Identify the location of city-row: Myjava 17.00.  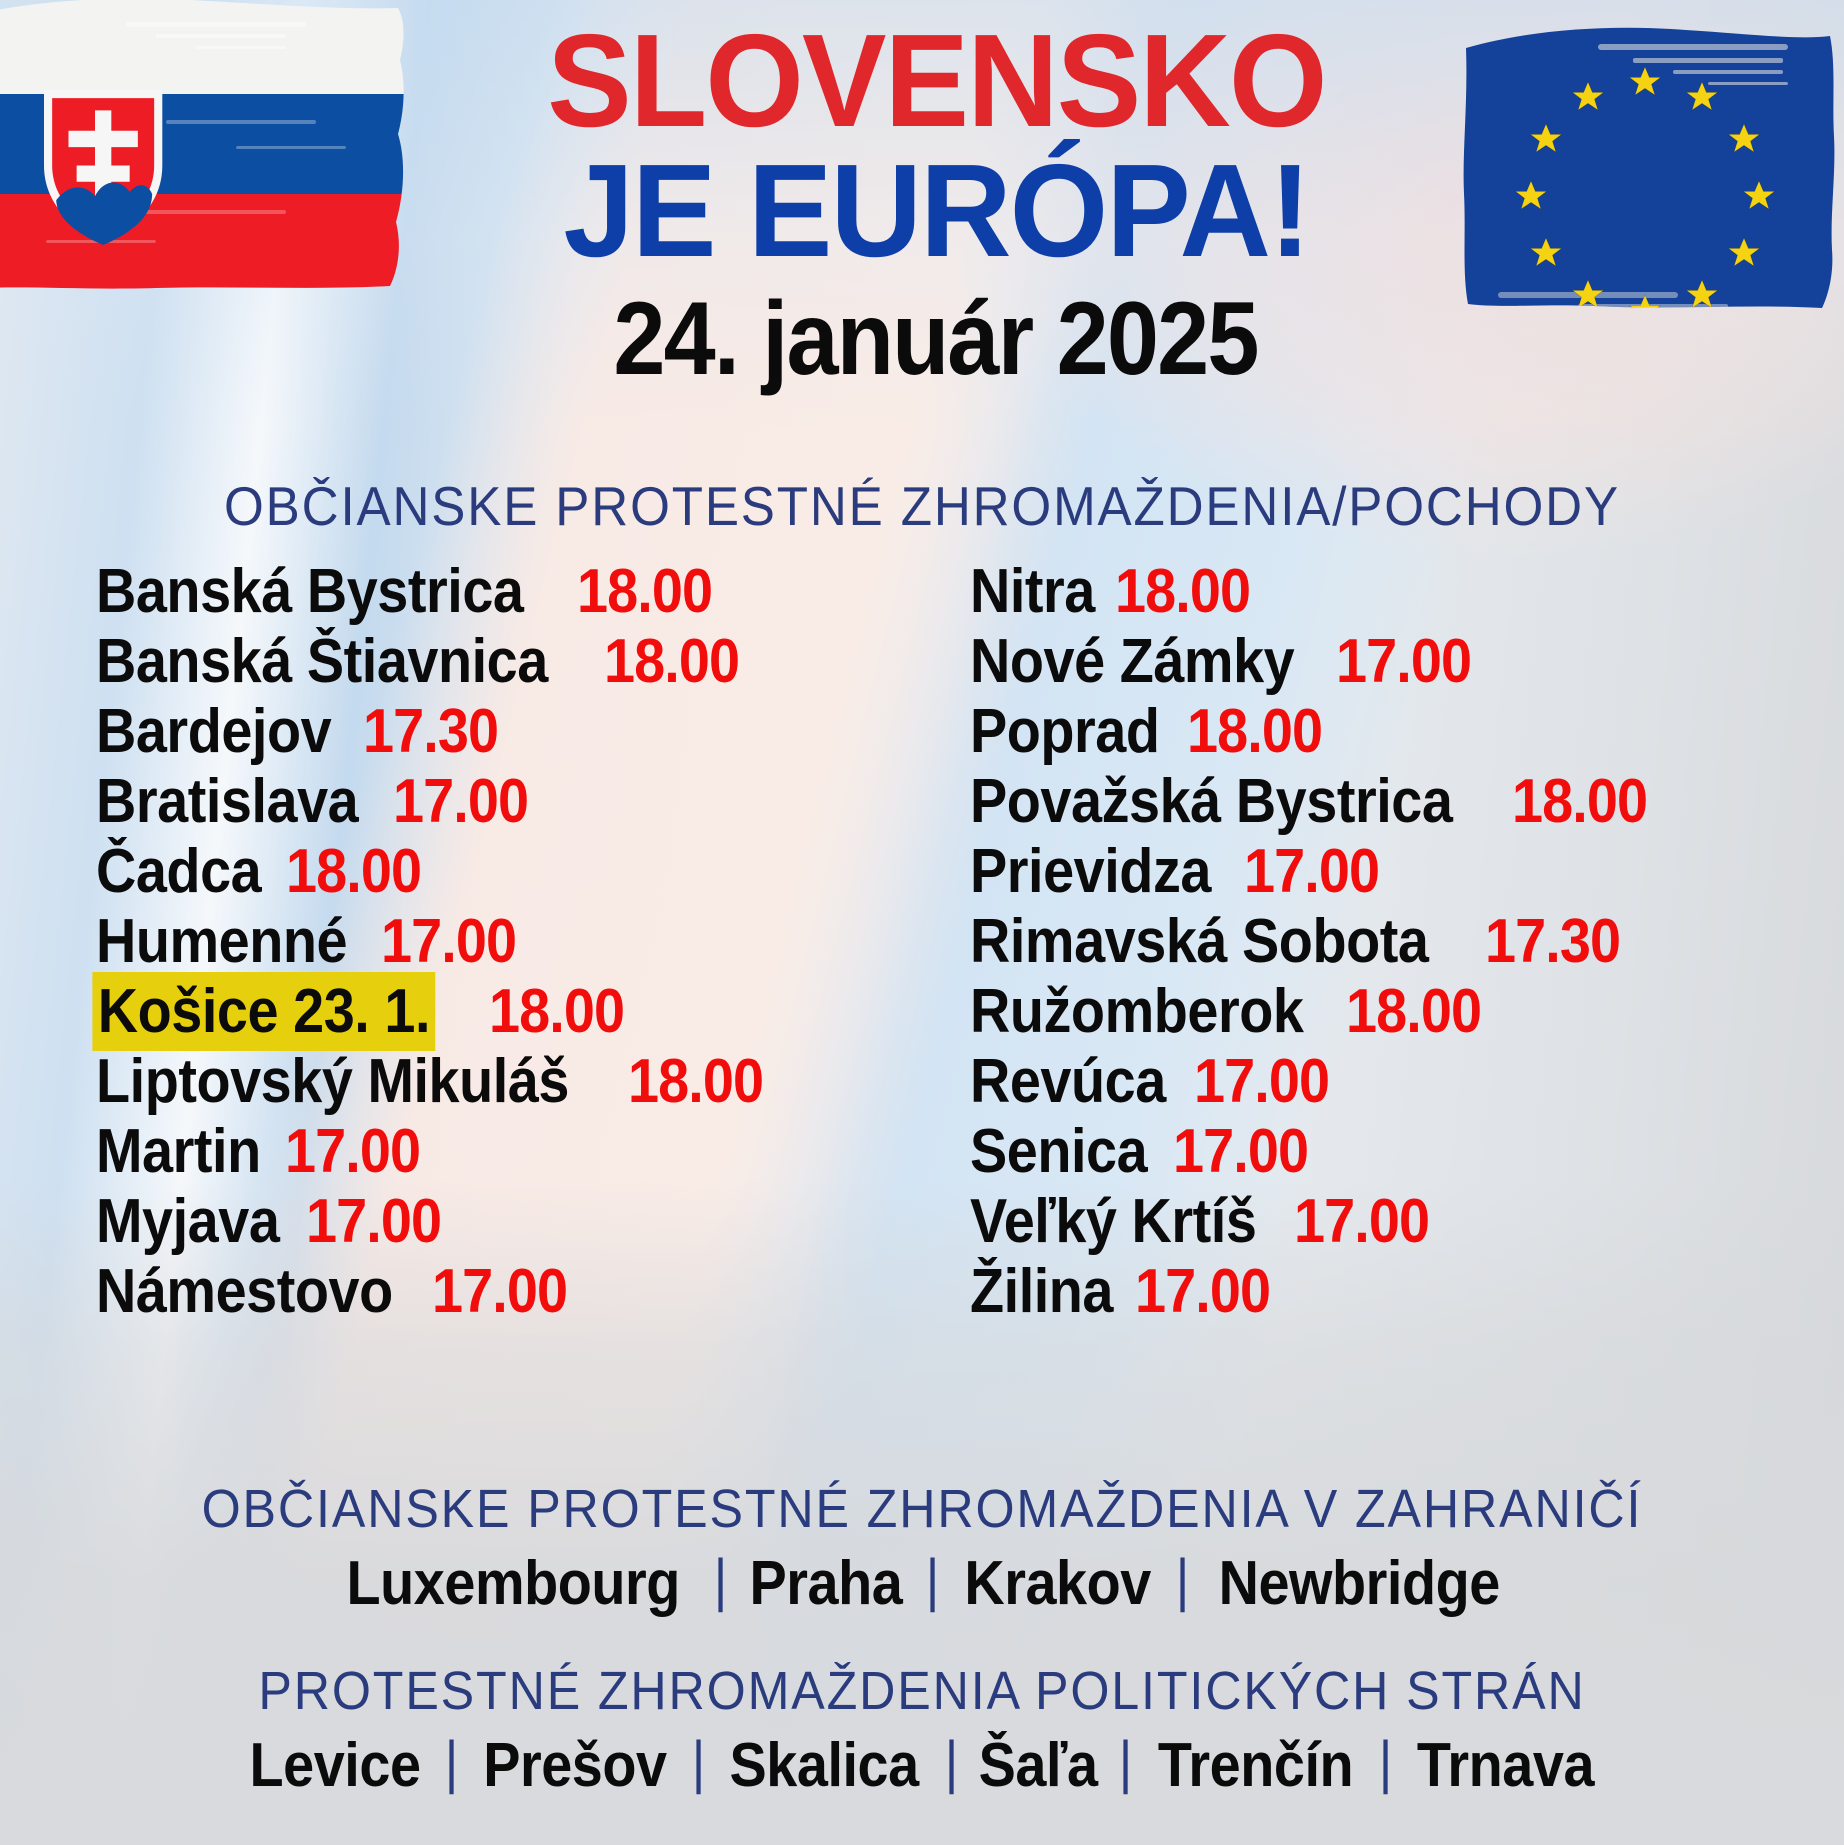
(533, 1221).